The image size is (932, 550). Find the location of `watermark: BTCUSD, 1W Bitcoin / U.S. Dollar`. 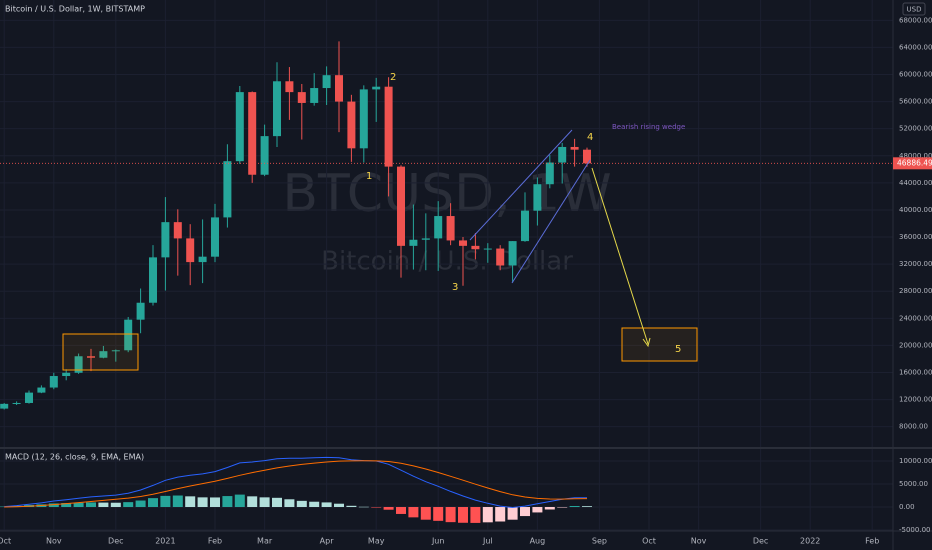

watermark: BTCUSD, 1W Bitcoin / U.S. Dollar is located at coordinates (446, 220).